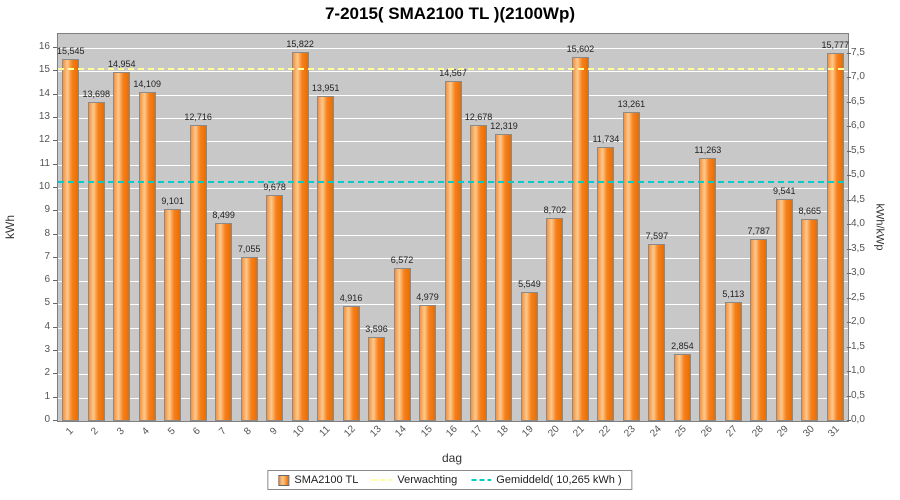  What do you see at coordinates (858, 126) in the screenshot?
I see `y-axis-right-tick-label: 6,0` at bounding box center [858, 126].